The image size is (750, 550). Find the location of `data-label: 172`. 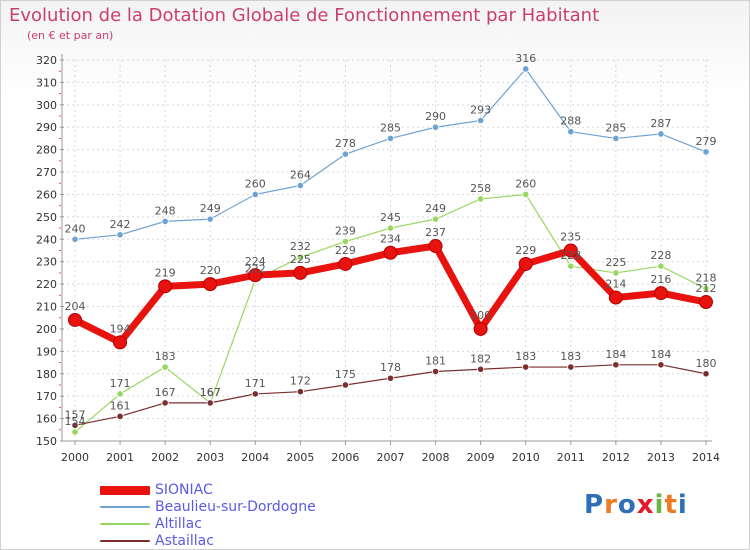

data-label: 172 is located at coordinates (300, 381).